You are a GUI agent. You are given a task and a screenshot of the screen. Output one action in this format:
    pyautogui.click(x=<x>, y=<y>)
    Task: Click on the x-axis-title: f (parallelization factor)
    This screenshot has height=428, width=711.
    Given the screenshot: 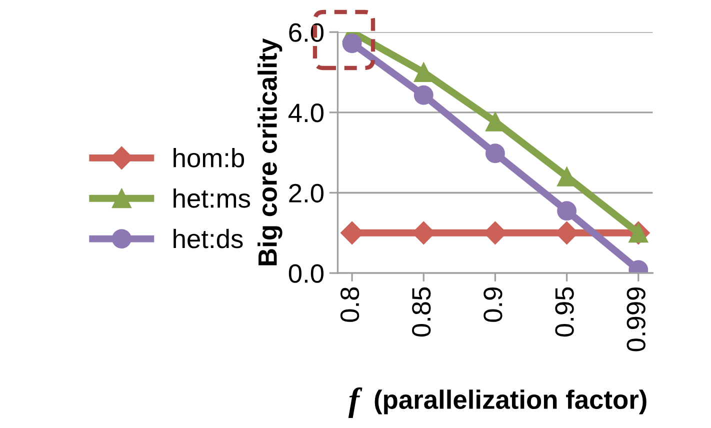 What is the action you would take?
    pyautogui.click(x=497, y=402)
    